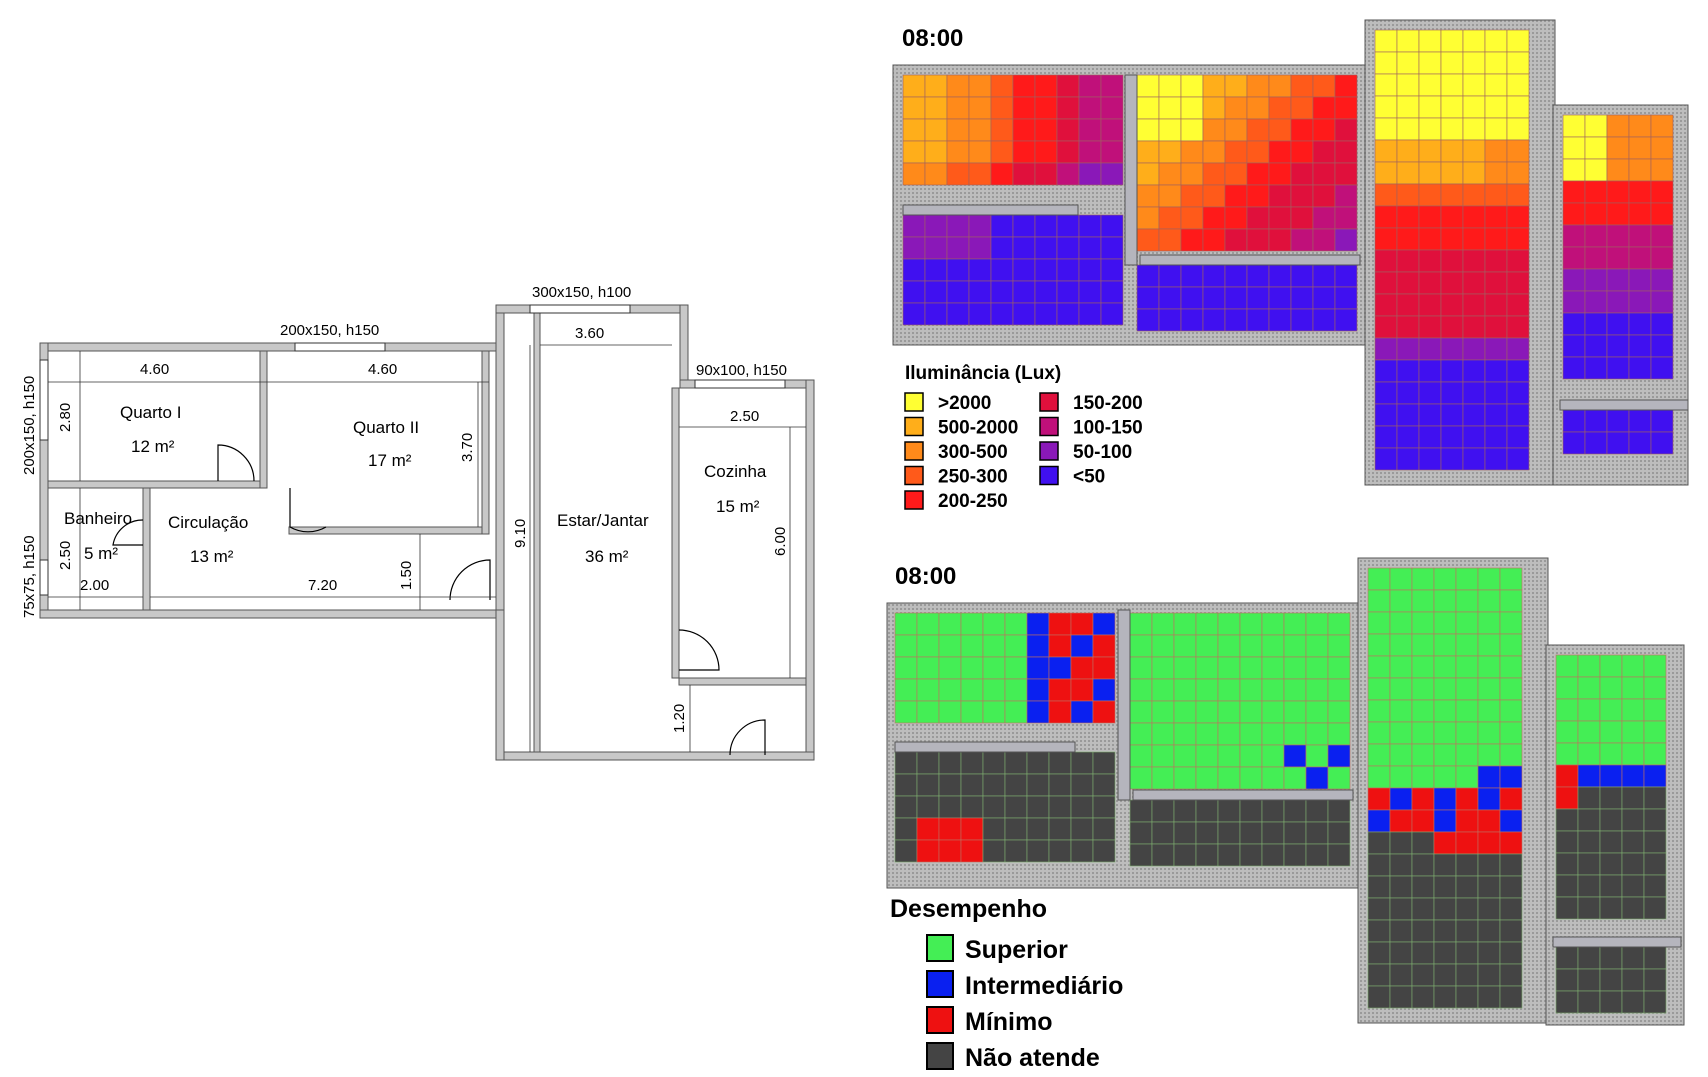  Describe the element at coordinates (1044, 986) in the screenshot. I see `performance-legend-label: Intermediário` at that location.